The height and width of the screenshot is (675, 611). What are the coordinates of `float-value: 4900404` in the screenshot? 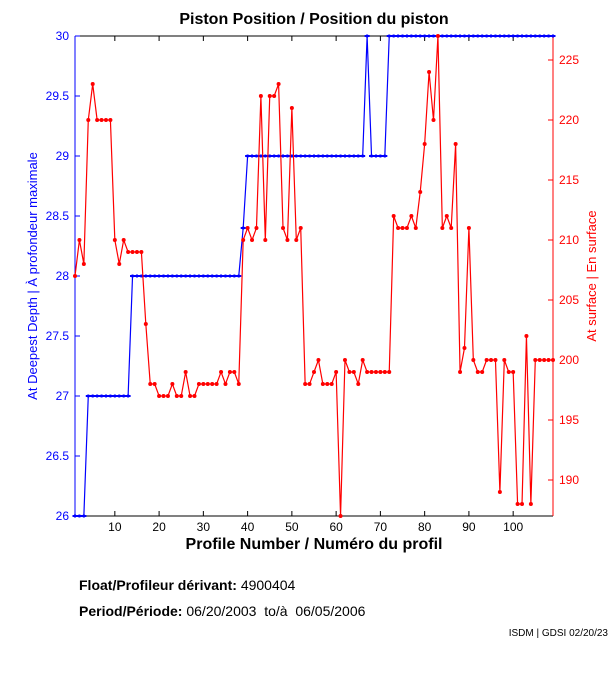 It's located at (268, 585).